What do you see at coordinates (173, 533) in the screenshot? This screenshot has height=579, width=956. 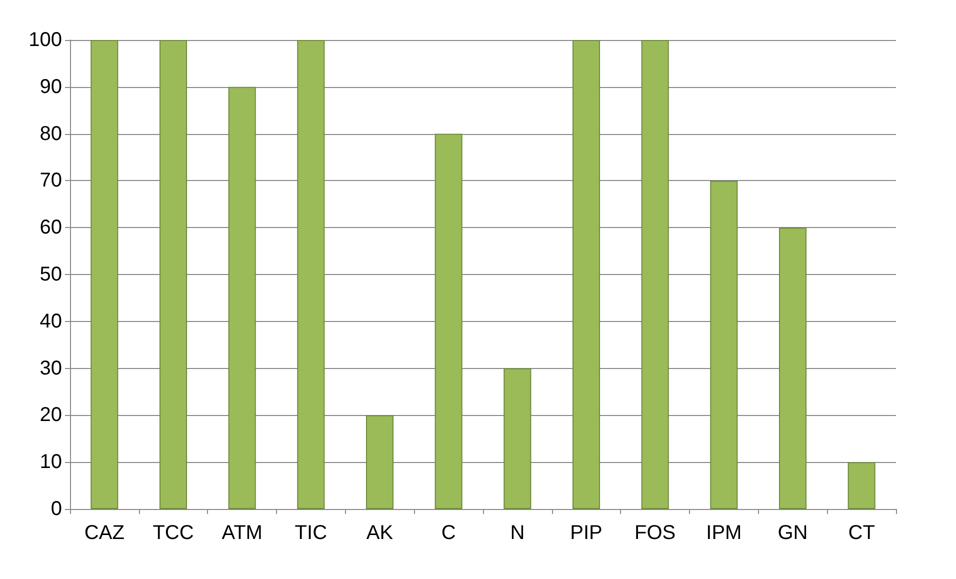 I see `x-tick-label: TCC` at bounding box center [173, 533].